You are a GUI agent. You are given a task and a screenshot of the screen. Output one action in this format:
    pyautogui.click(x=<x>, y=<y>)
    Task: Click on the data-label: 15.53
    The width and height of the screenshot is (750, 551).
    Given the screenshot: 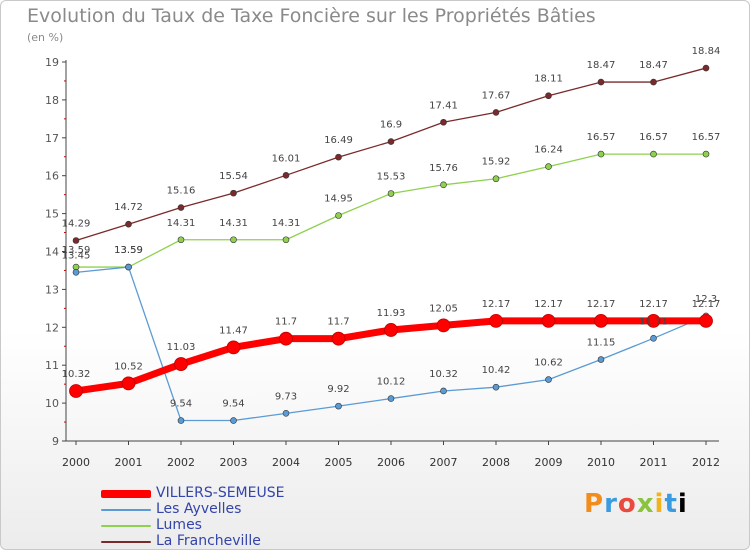 What is the action you would take?
    pyautogui.click(x=391, y=177)
    